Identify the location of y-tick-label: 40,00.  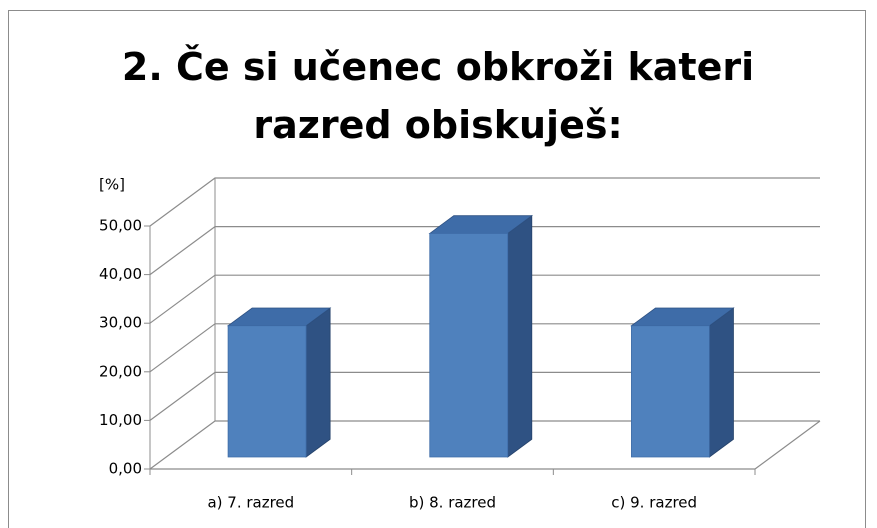
(120, 274).